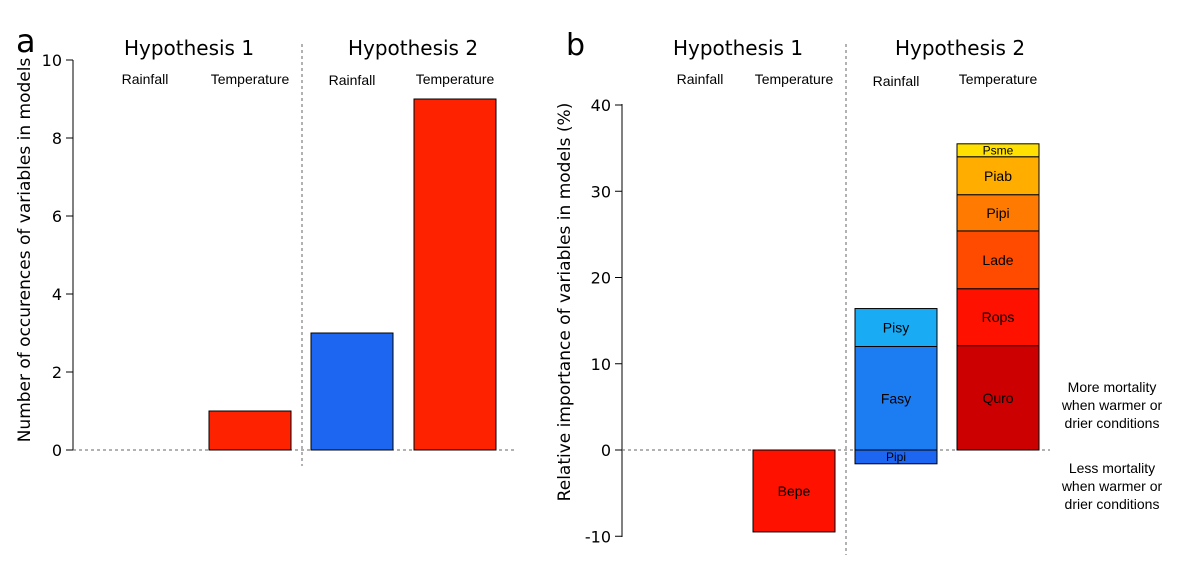 This screenshot has height=571, width=1185. I want to click on panel-a-ytick-label: 8, so click(57, 138).